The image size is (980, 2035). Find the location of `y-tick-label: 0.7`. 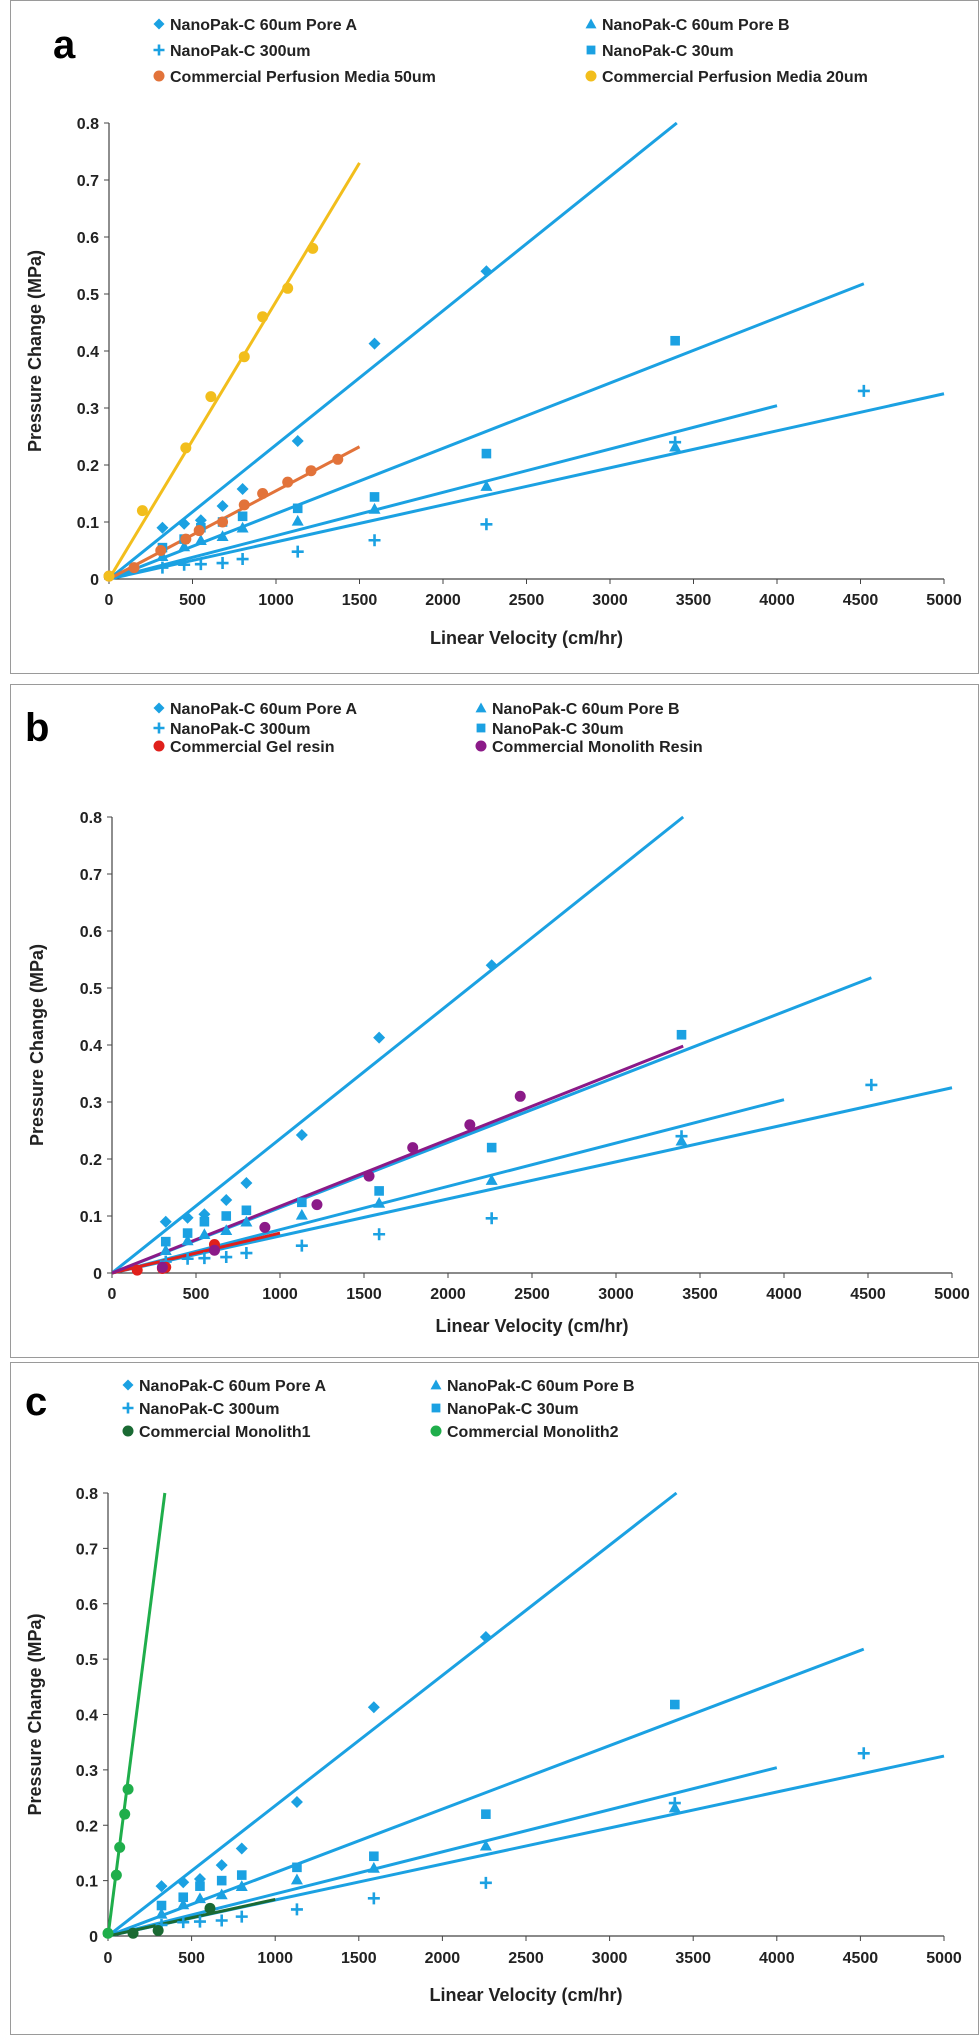

y-tick-label: 0.7 is located at coordinates (91, 875).